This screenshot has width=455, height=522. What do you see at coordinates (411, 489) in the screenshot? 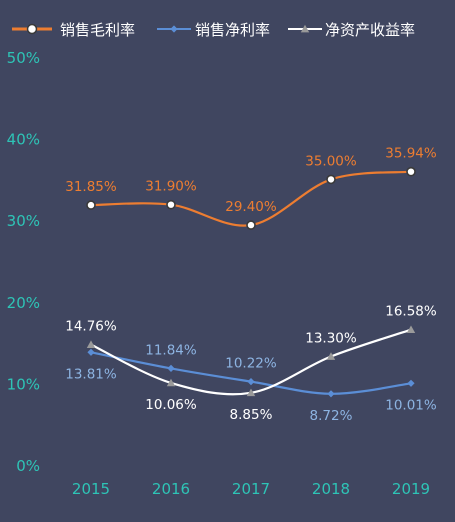
I see `x-tick-label: 2019` at bounding box center [411, 489].